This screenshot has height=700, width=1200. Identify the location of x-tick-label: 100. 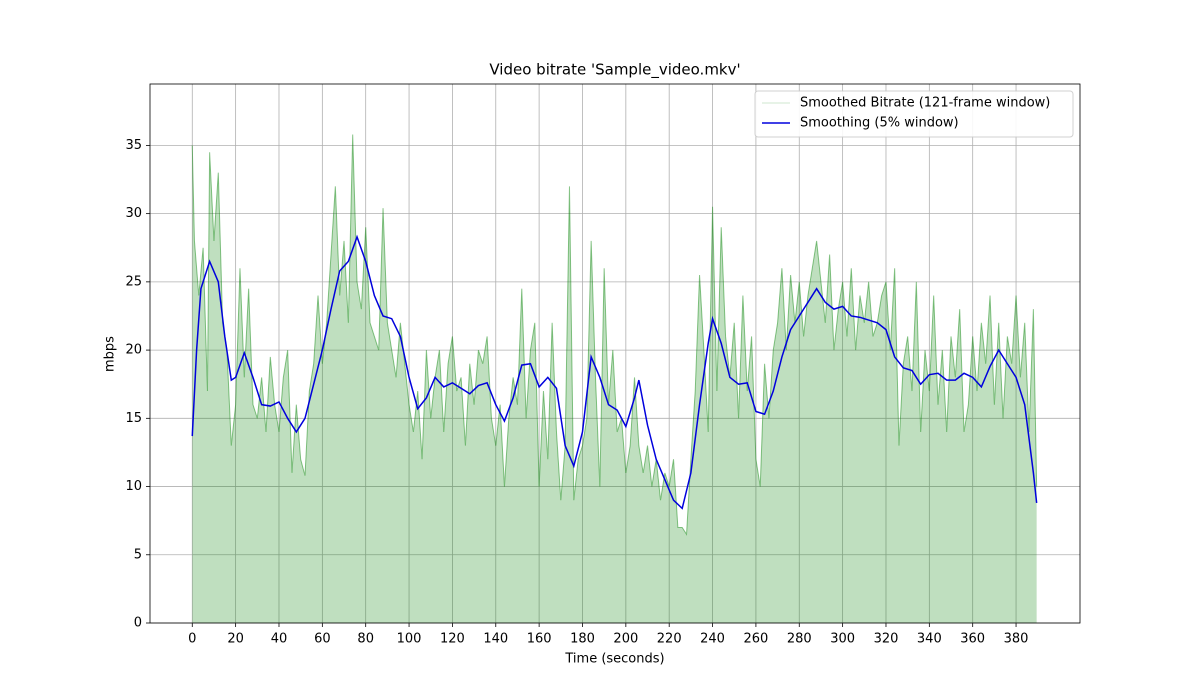
(409, 639).